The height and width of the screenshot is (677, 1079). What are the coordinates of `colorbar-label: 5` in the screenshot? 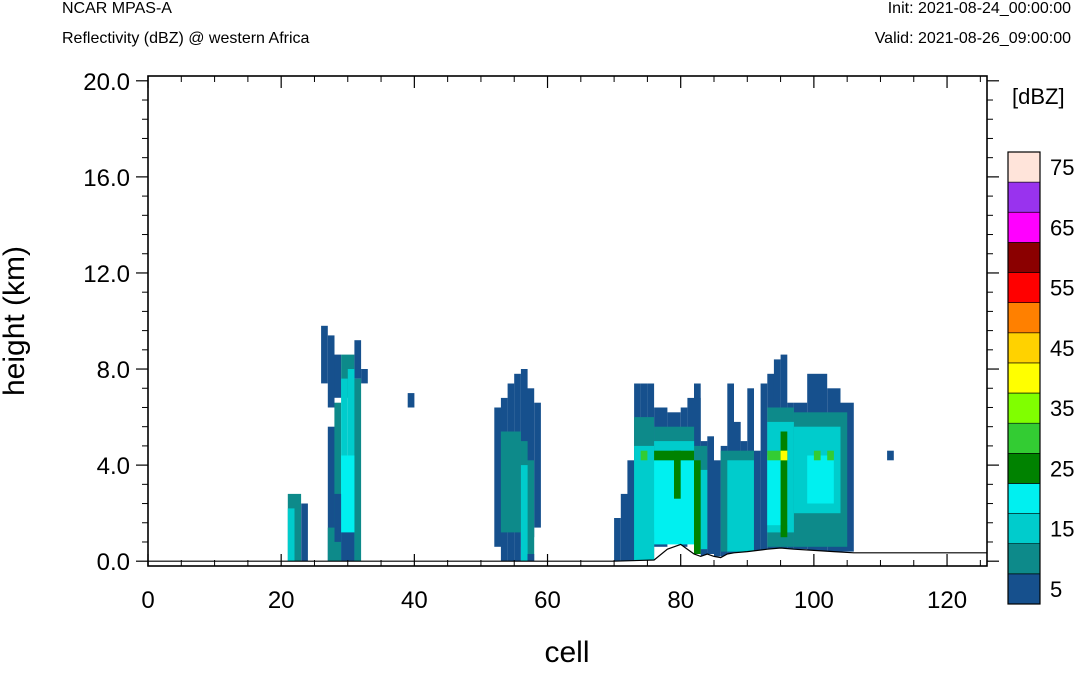 It's located at (1056, 589).